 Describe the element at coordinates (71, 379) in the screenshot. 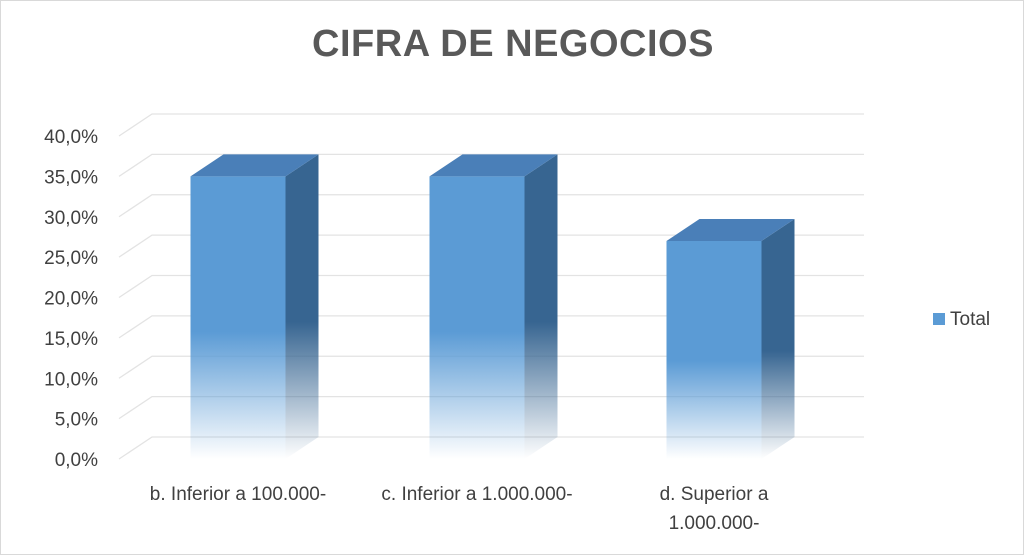

I see `y-tick-label: 10,0%` at that location.